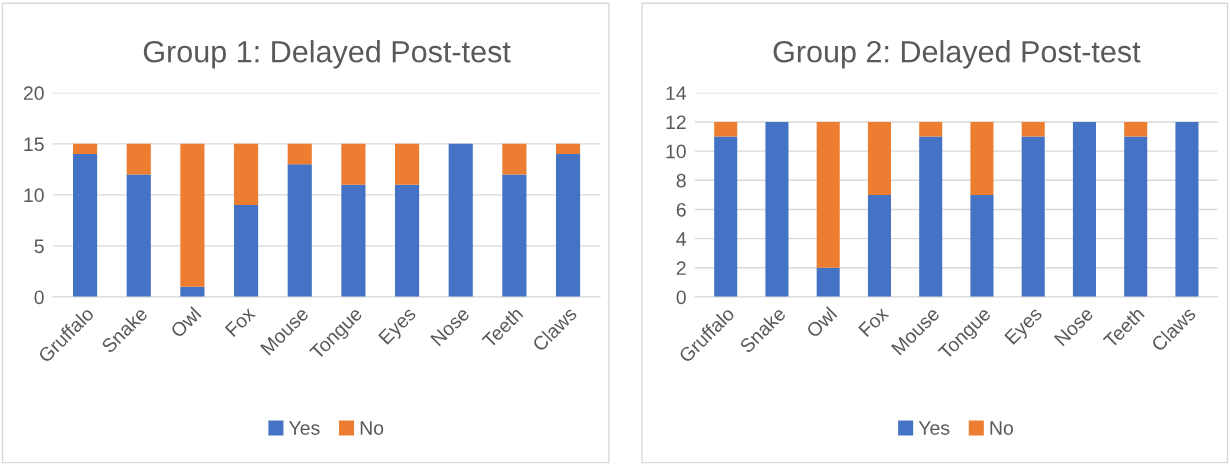 The image size is (1230, 464). Describe the element at coordinates (39, 246) in the screenshot. I see `y-tick-label: 5` at that location.